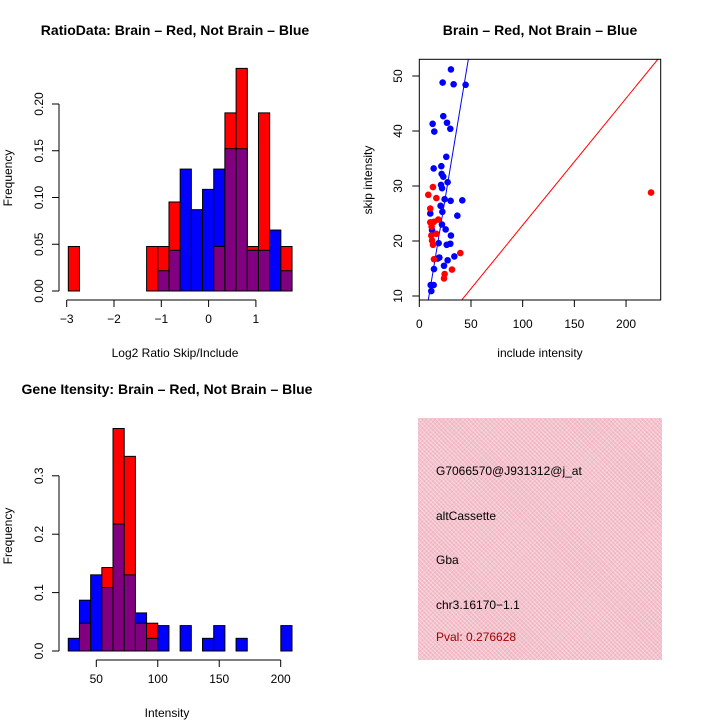 This screenshot has height=720, width=720. I want to click on location: chr3.16170−1.1, so click(478, 605).